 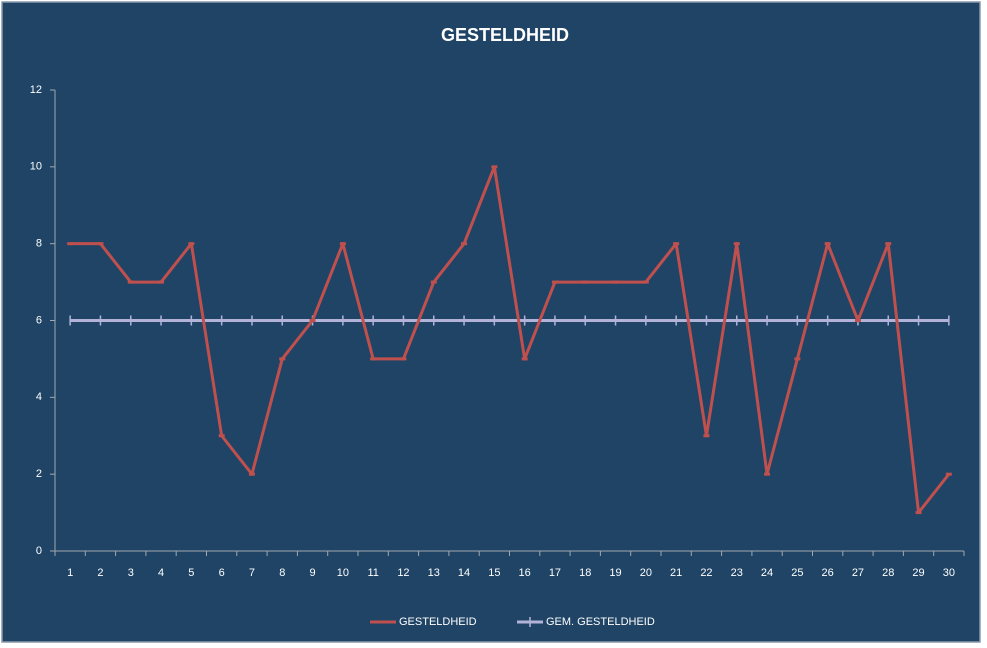 I want to click on x-tick-label: 2, so click(x=100, y=573).